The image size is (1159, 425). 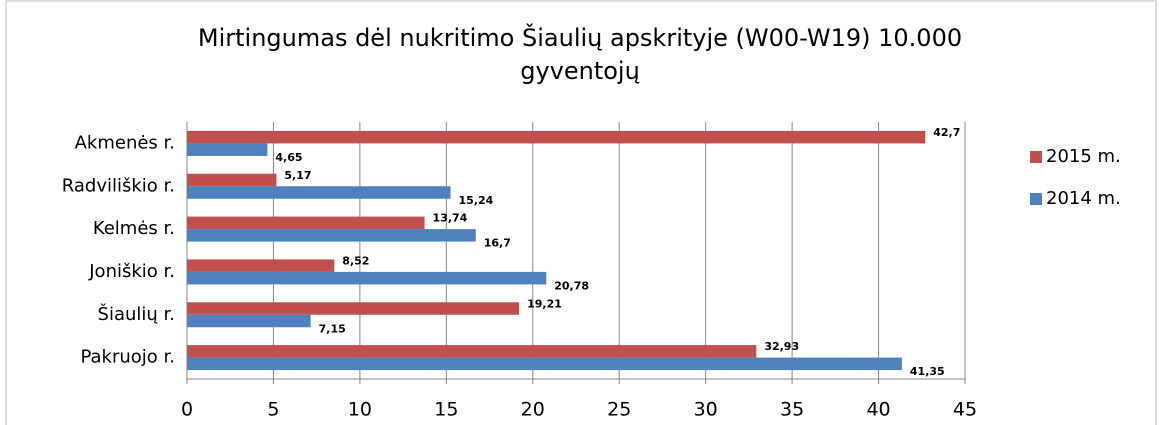 What do you see at coordinates (360, 410) in the screenshot?
I see `x-tick-label: 10` at bounding box center [360, 410].